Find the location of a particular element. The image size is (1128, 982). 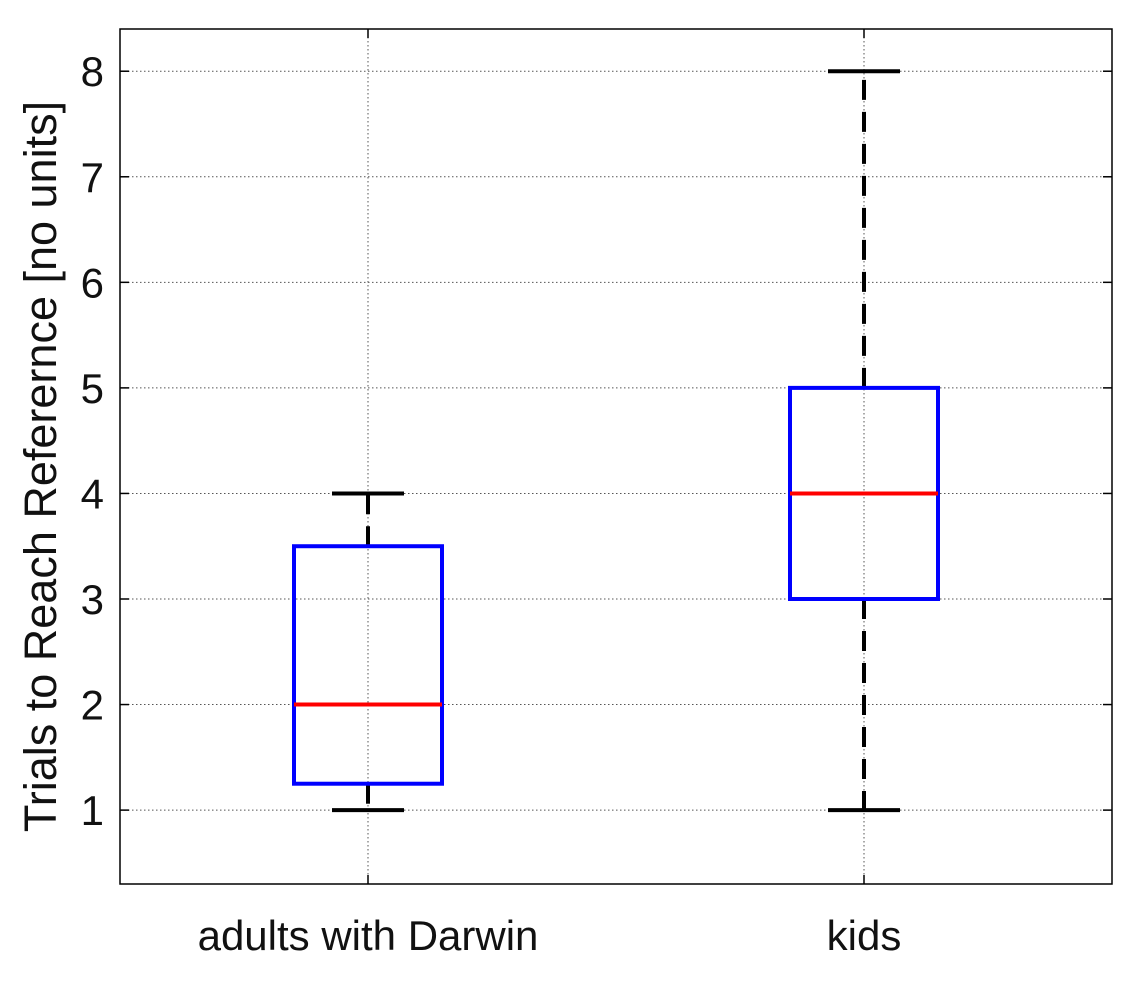

y-axis-label: Trials to Reach Referernce [no units] is located at coordinates (40, 466).